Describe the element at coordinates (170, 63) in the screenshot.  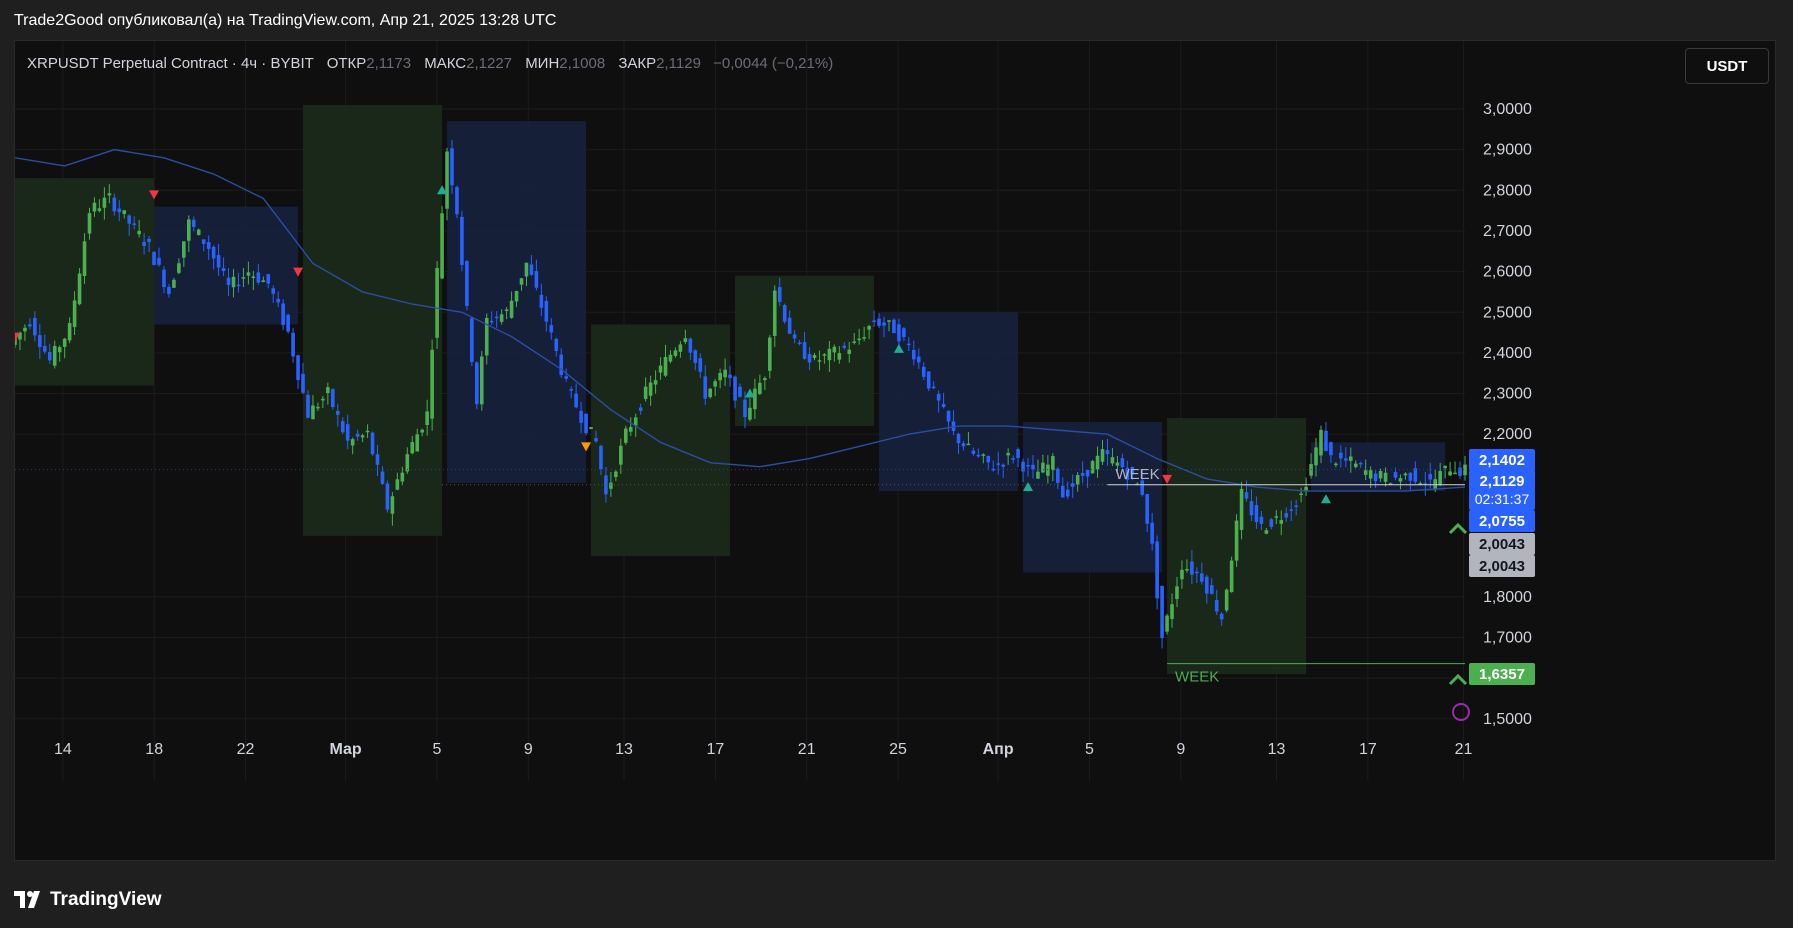
I see `symbol-title: XRPUSDT Perpetual Contract · 4ч · BYBIT` at that location.